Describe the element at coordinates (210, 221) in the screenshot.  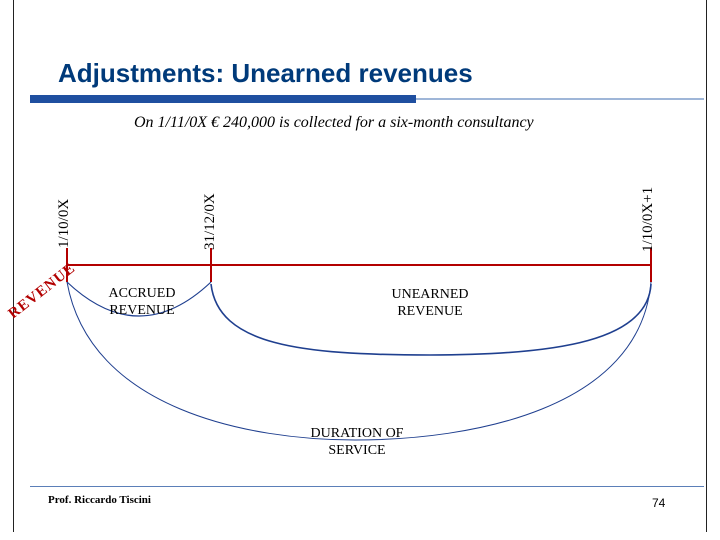
I see `date-year-end-label: 31/12/0X` at that location.